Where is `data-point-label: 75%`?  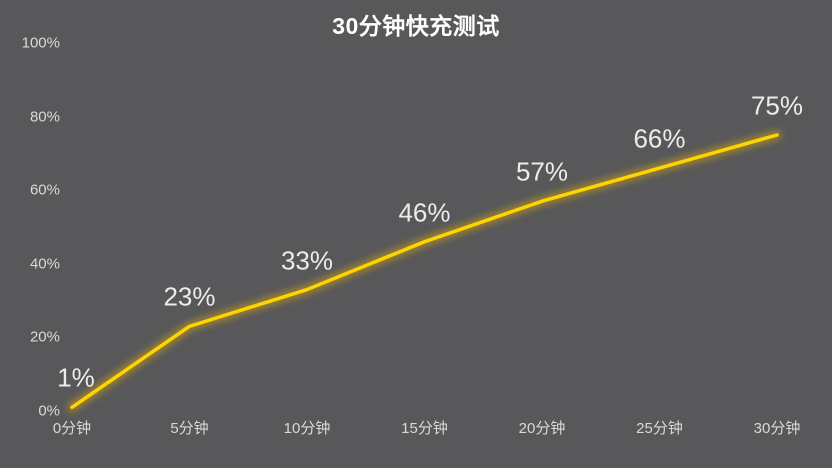 data-point-label: 75% is located at coordinates (777, 105).